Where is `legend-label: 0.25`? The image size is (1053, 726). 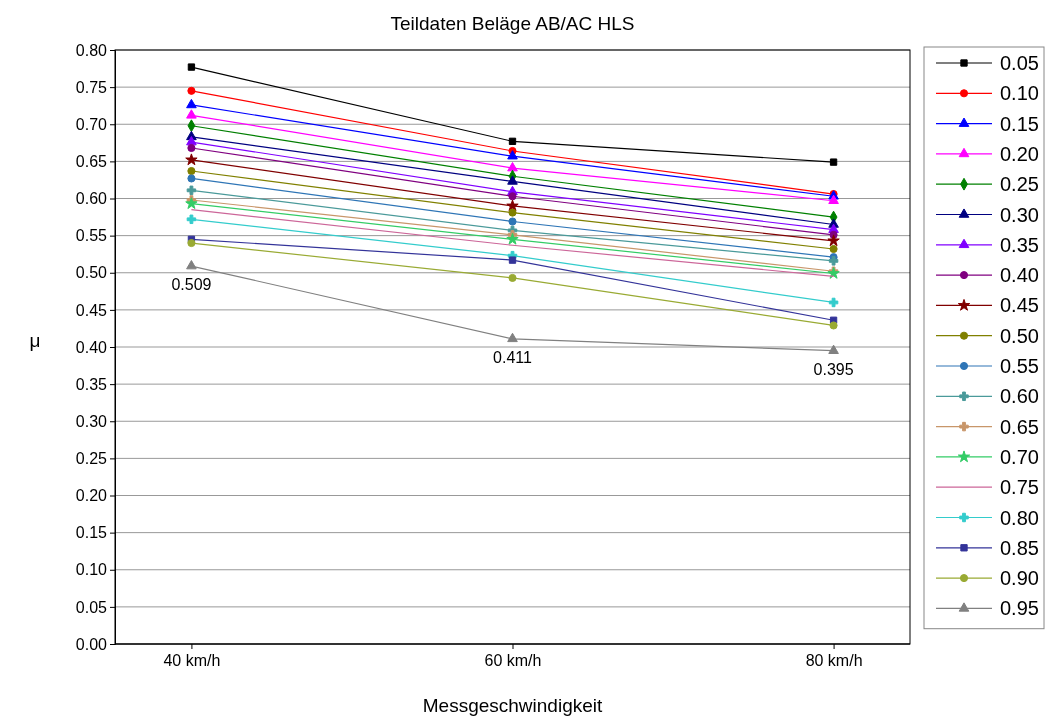
legend-label: 0.25 is located at coordinates (1019, 184).